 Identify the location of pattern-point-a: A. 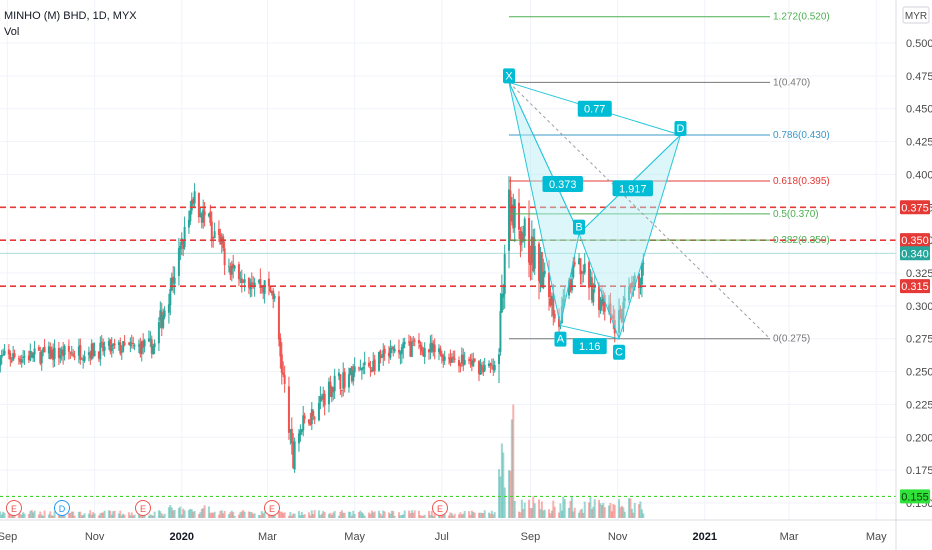
(561, 340).